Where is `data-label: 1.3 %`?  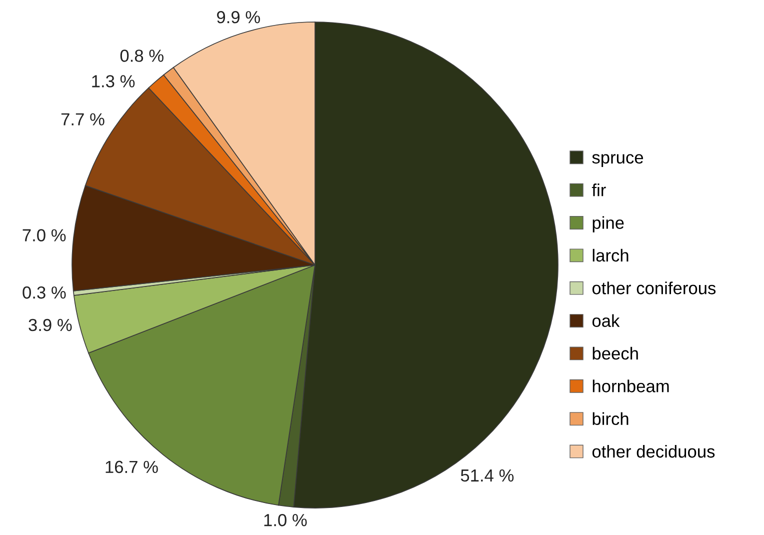 data-label: 1.3 % is located at coordinates (113, 81).